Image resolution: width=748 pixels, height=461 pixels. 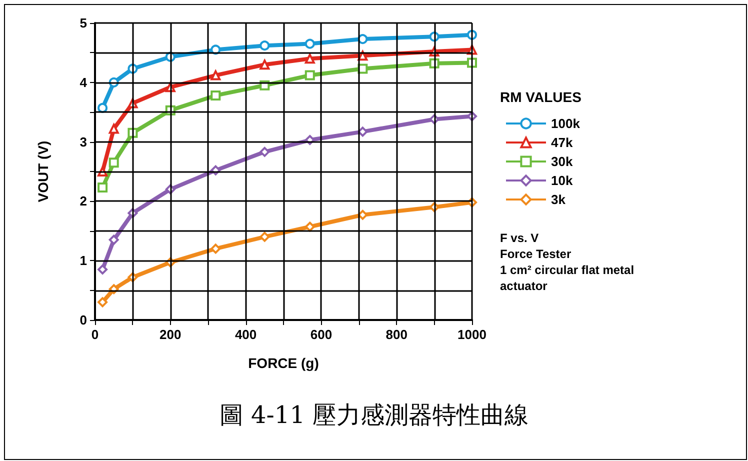 What do you see at coordinates (83, 320) in the screenshot?
I see `y-tick-label: 0` at bounding box center [83, 320].